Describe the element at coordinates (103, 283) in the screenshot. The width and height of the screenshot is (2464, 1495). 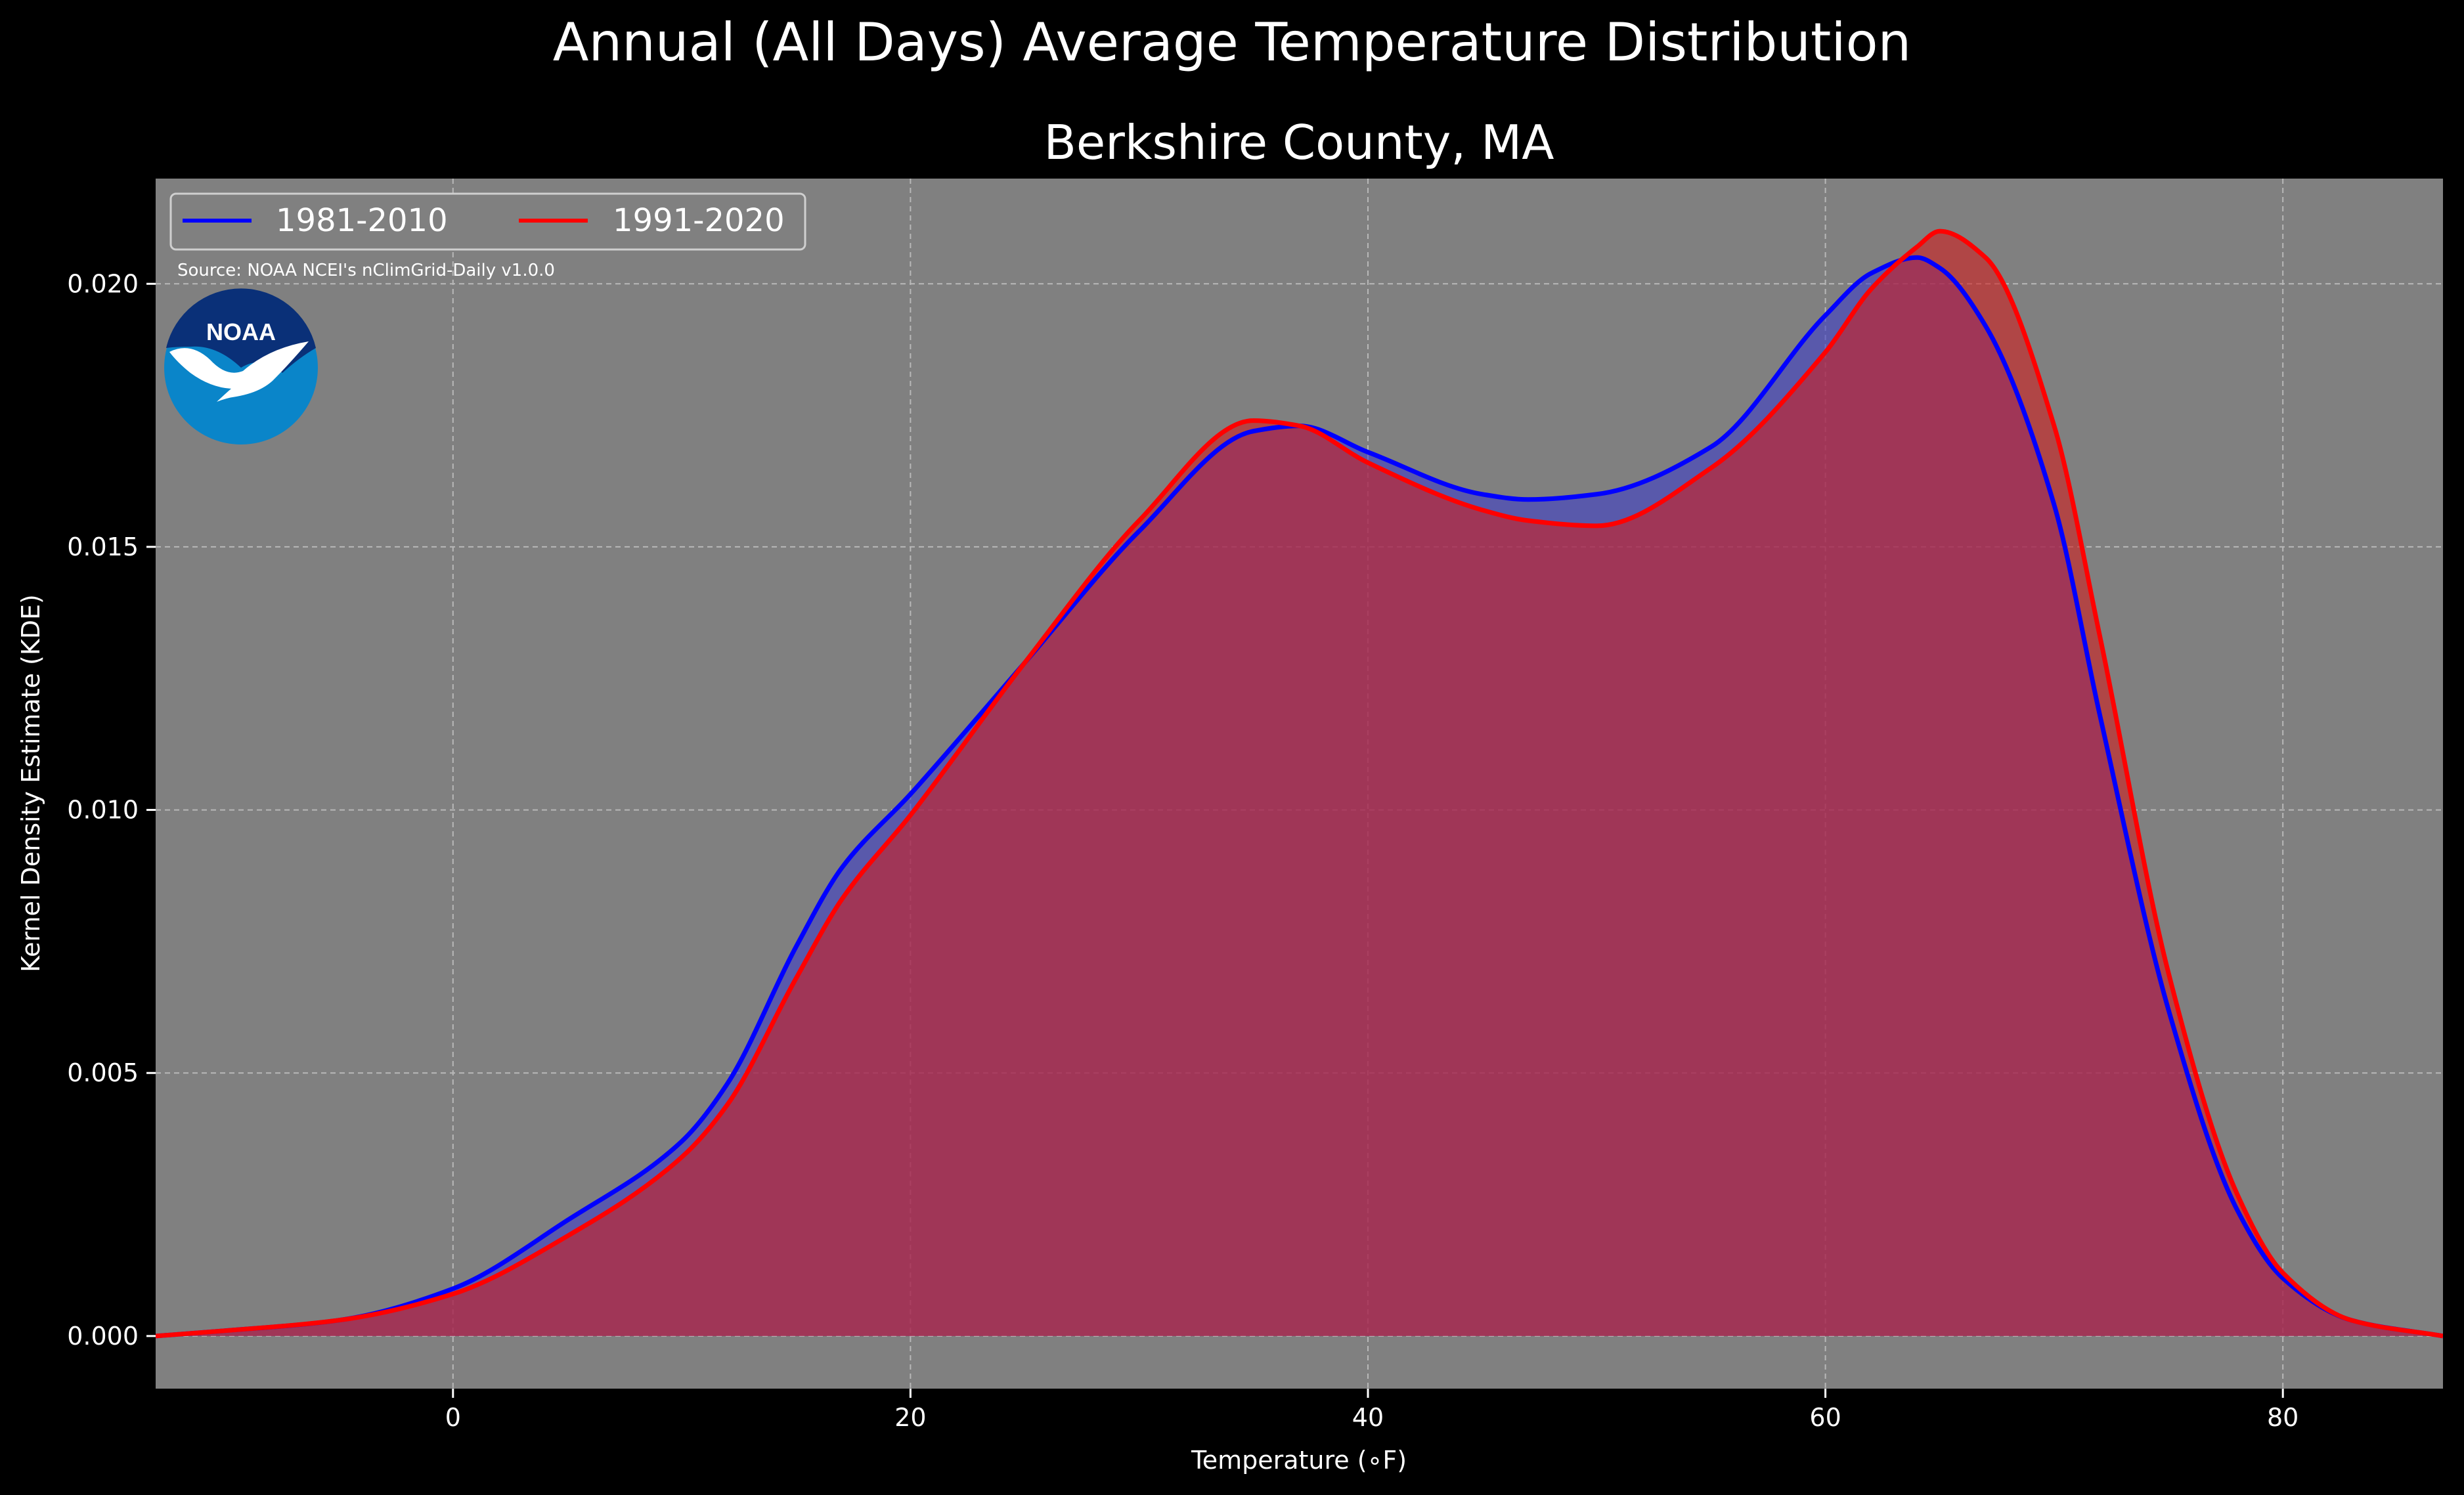
I see `y-tick-label: 0.020` at that location.